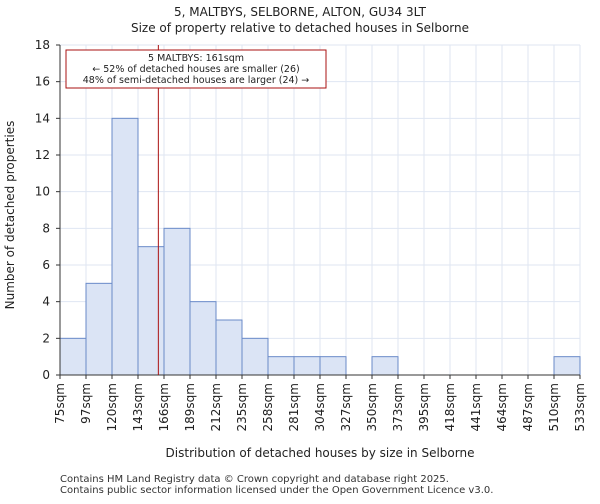 This screenshot has width=600, height=504. I want to click on x-tick-label: 464sqm, so click(502, 407).